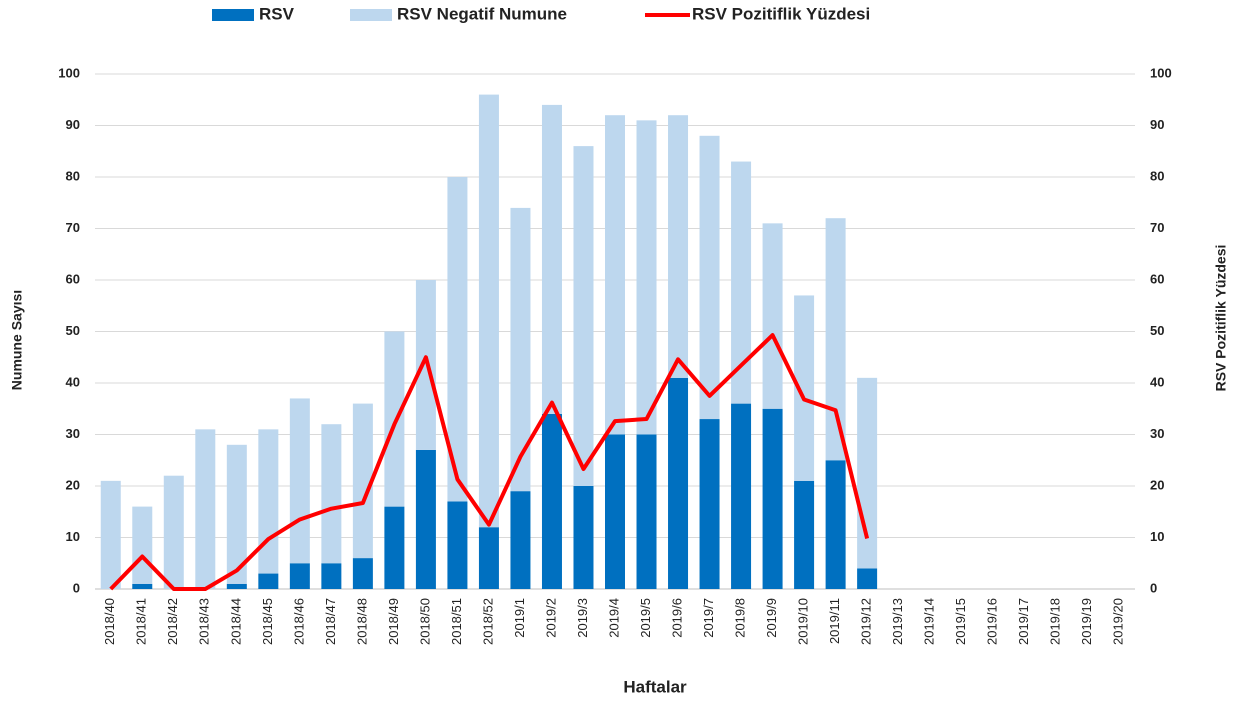  What do you see at coordinates (708, 618) in the screenshot?
I see `x-tick-label: 2019/7` at bounding box center [708, 618].